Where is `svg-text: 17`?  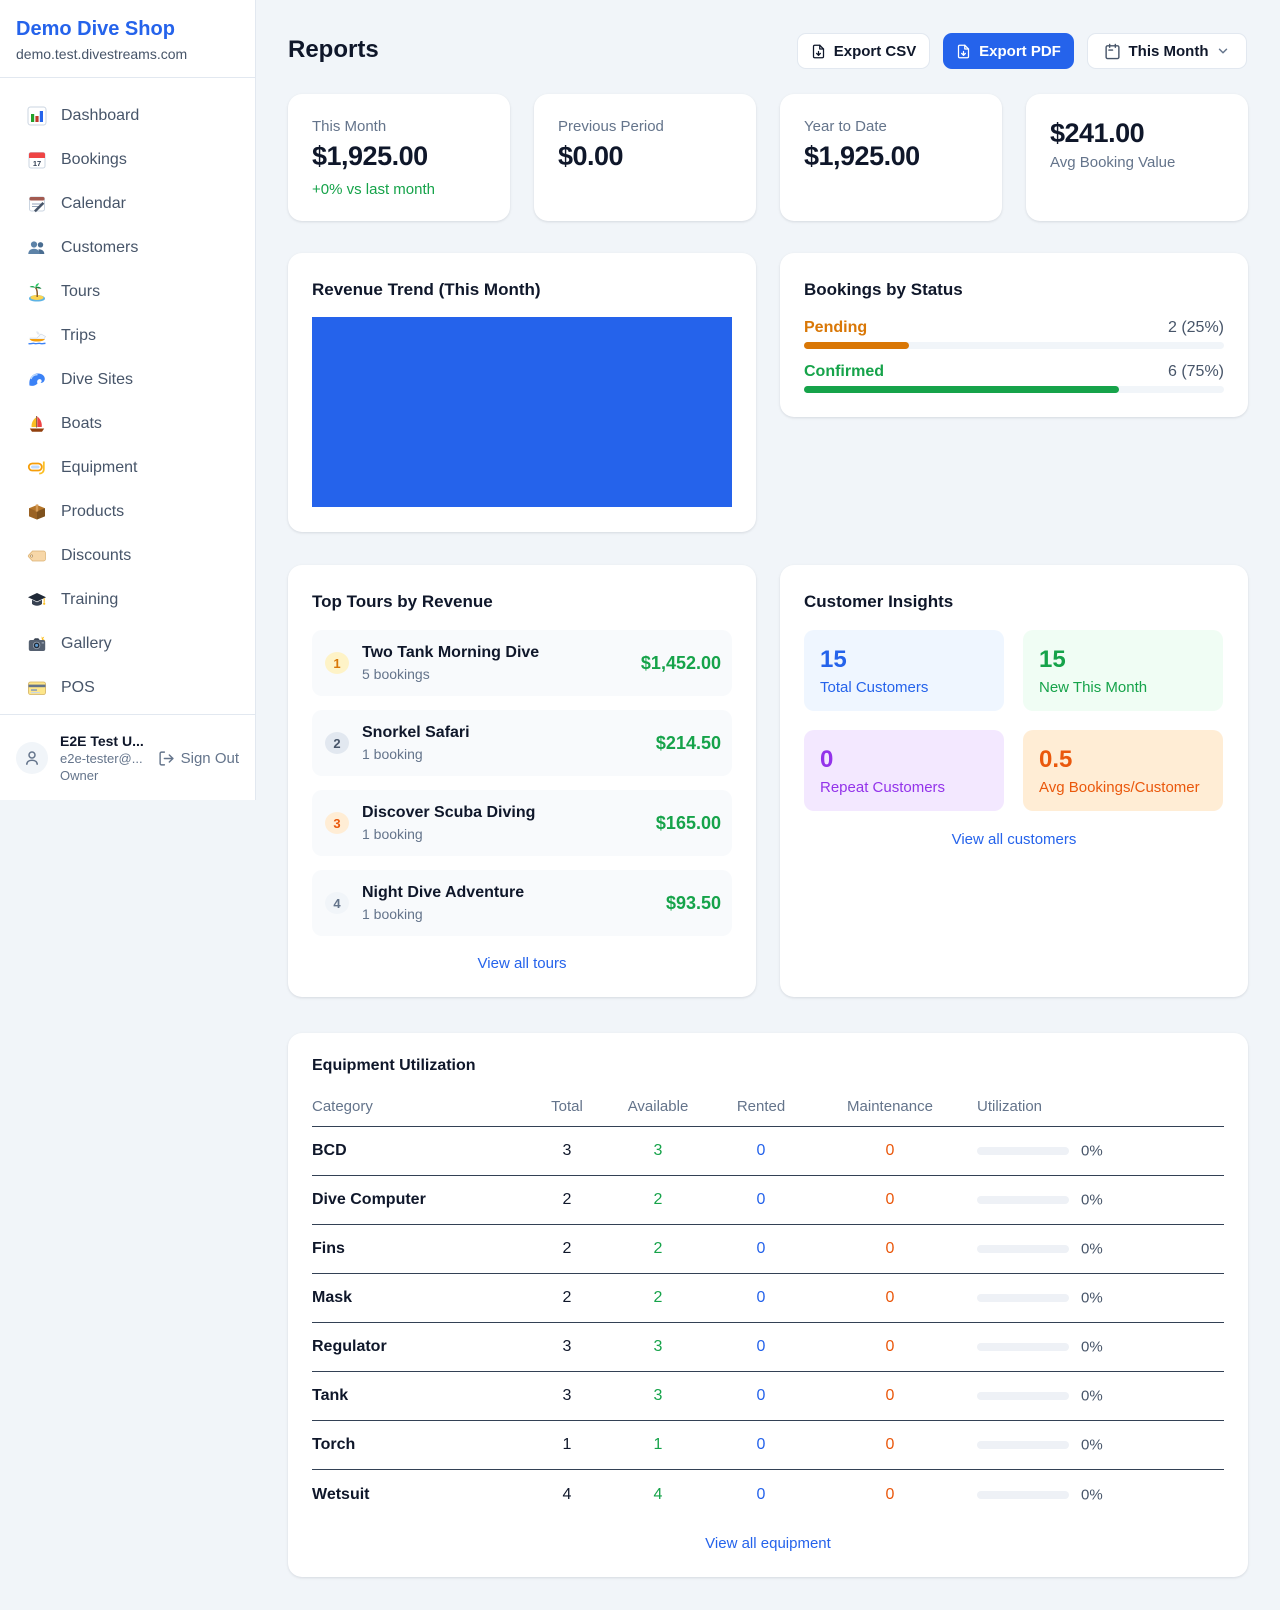 svg-text: 17 is located at coordinates (37, 163).